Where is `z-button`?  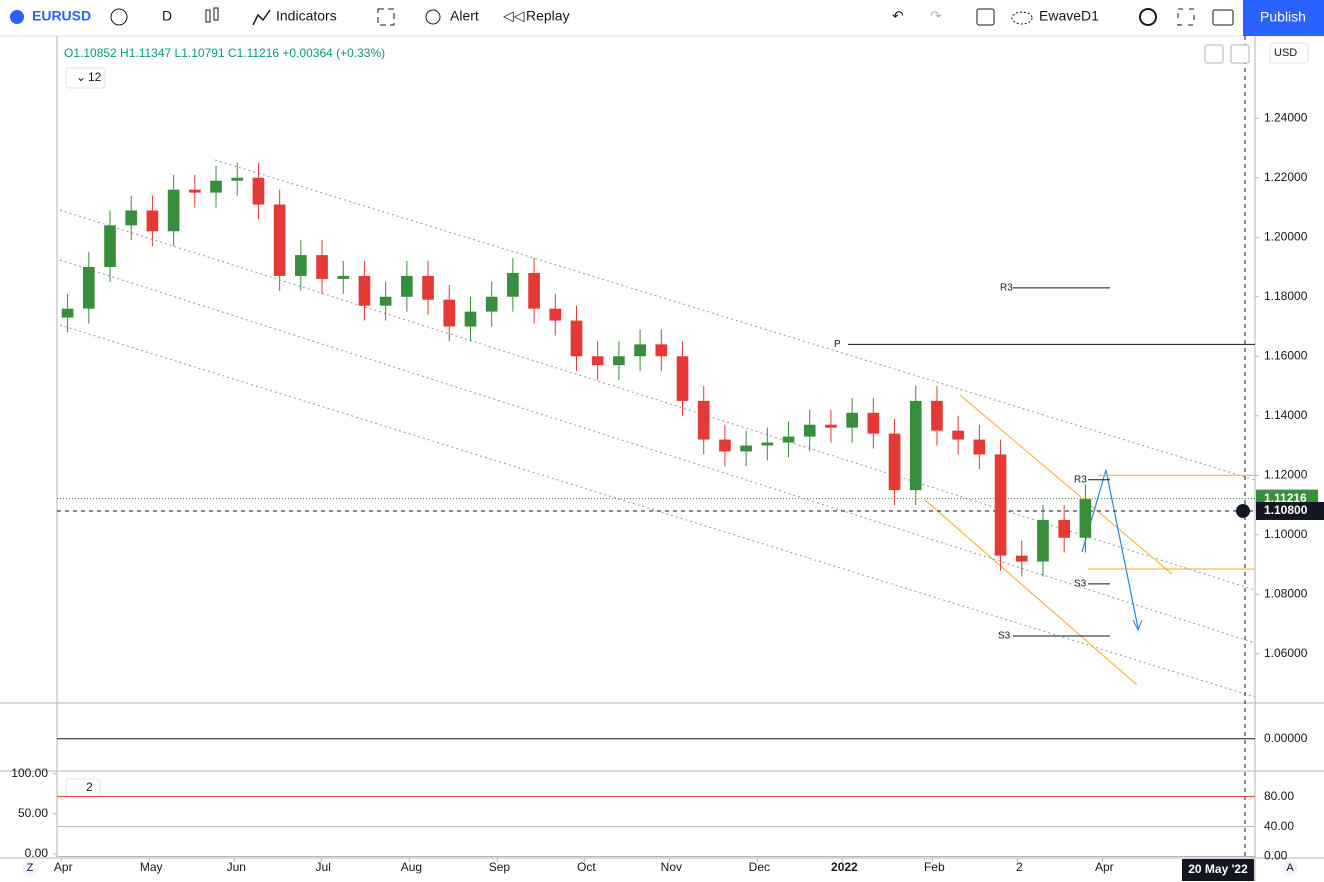 z-button is located at coordinates (30, 868).